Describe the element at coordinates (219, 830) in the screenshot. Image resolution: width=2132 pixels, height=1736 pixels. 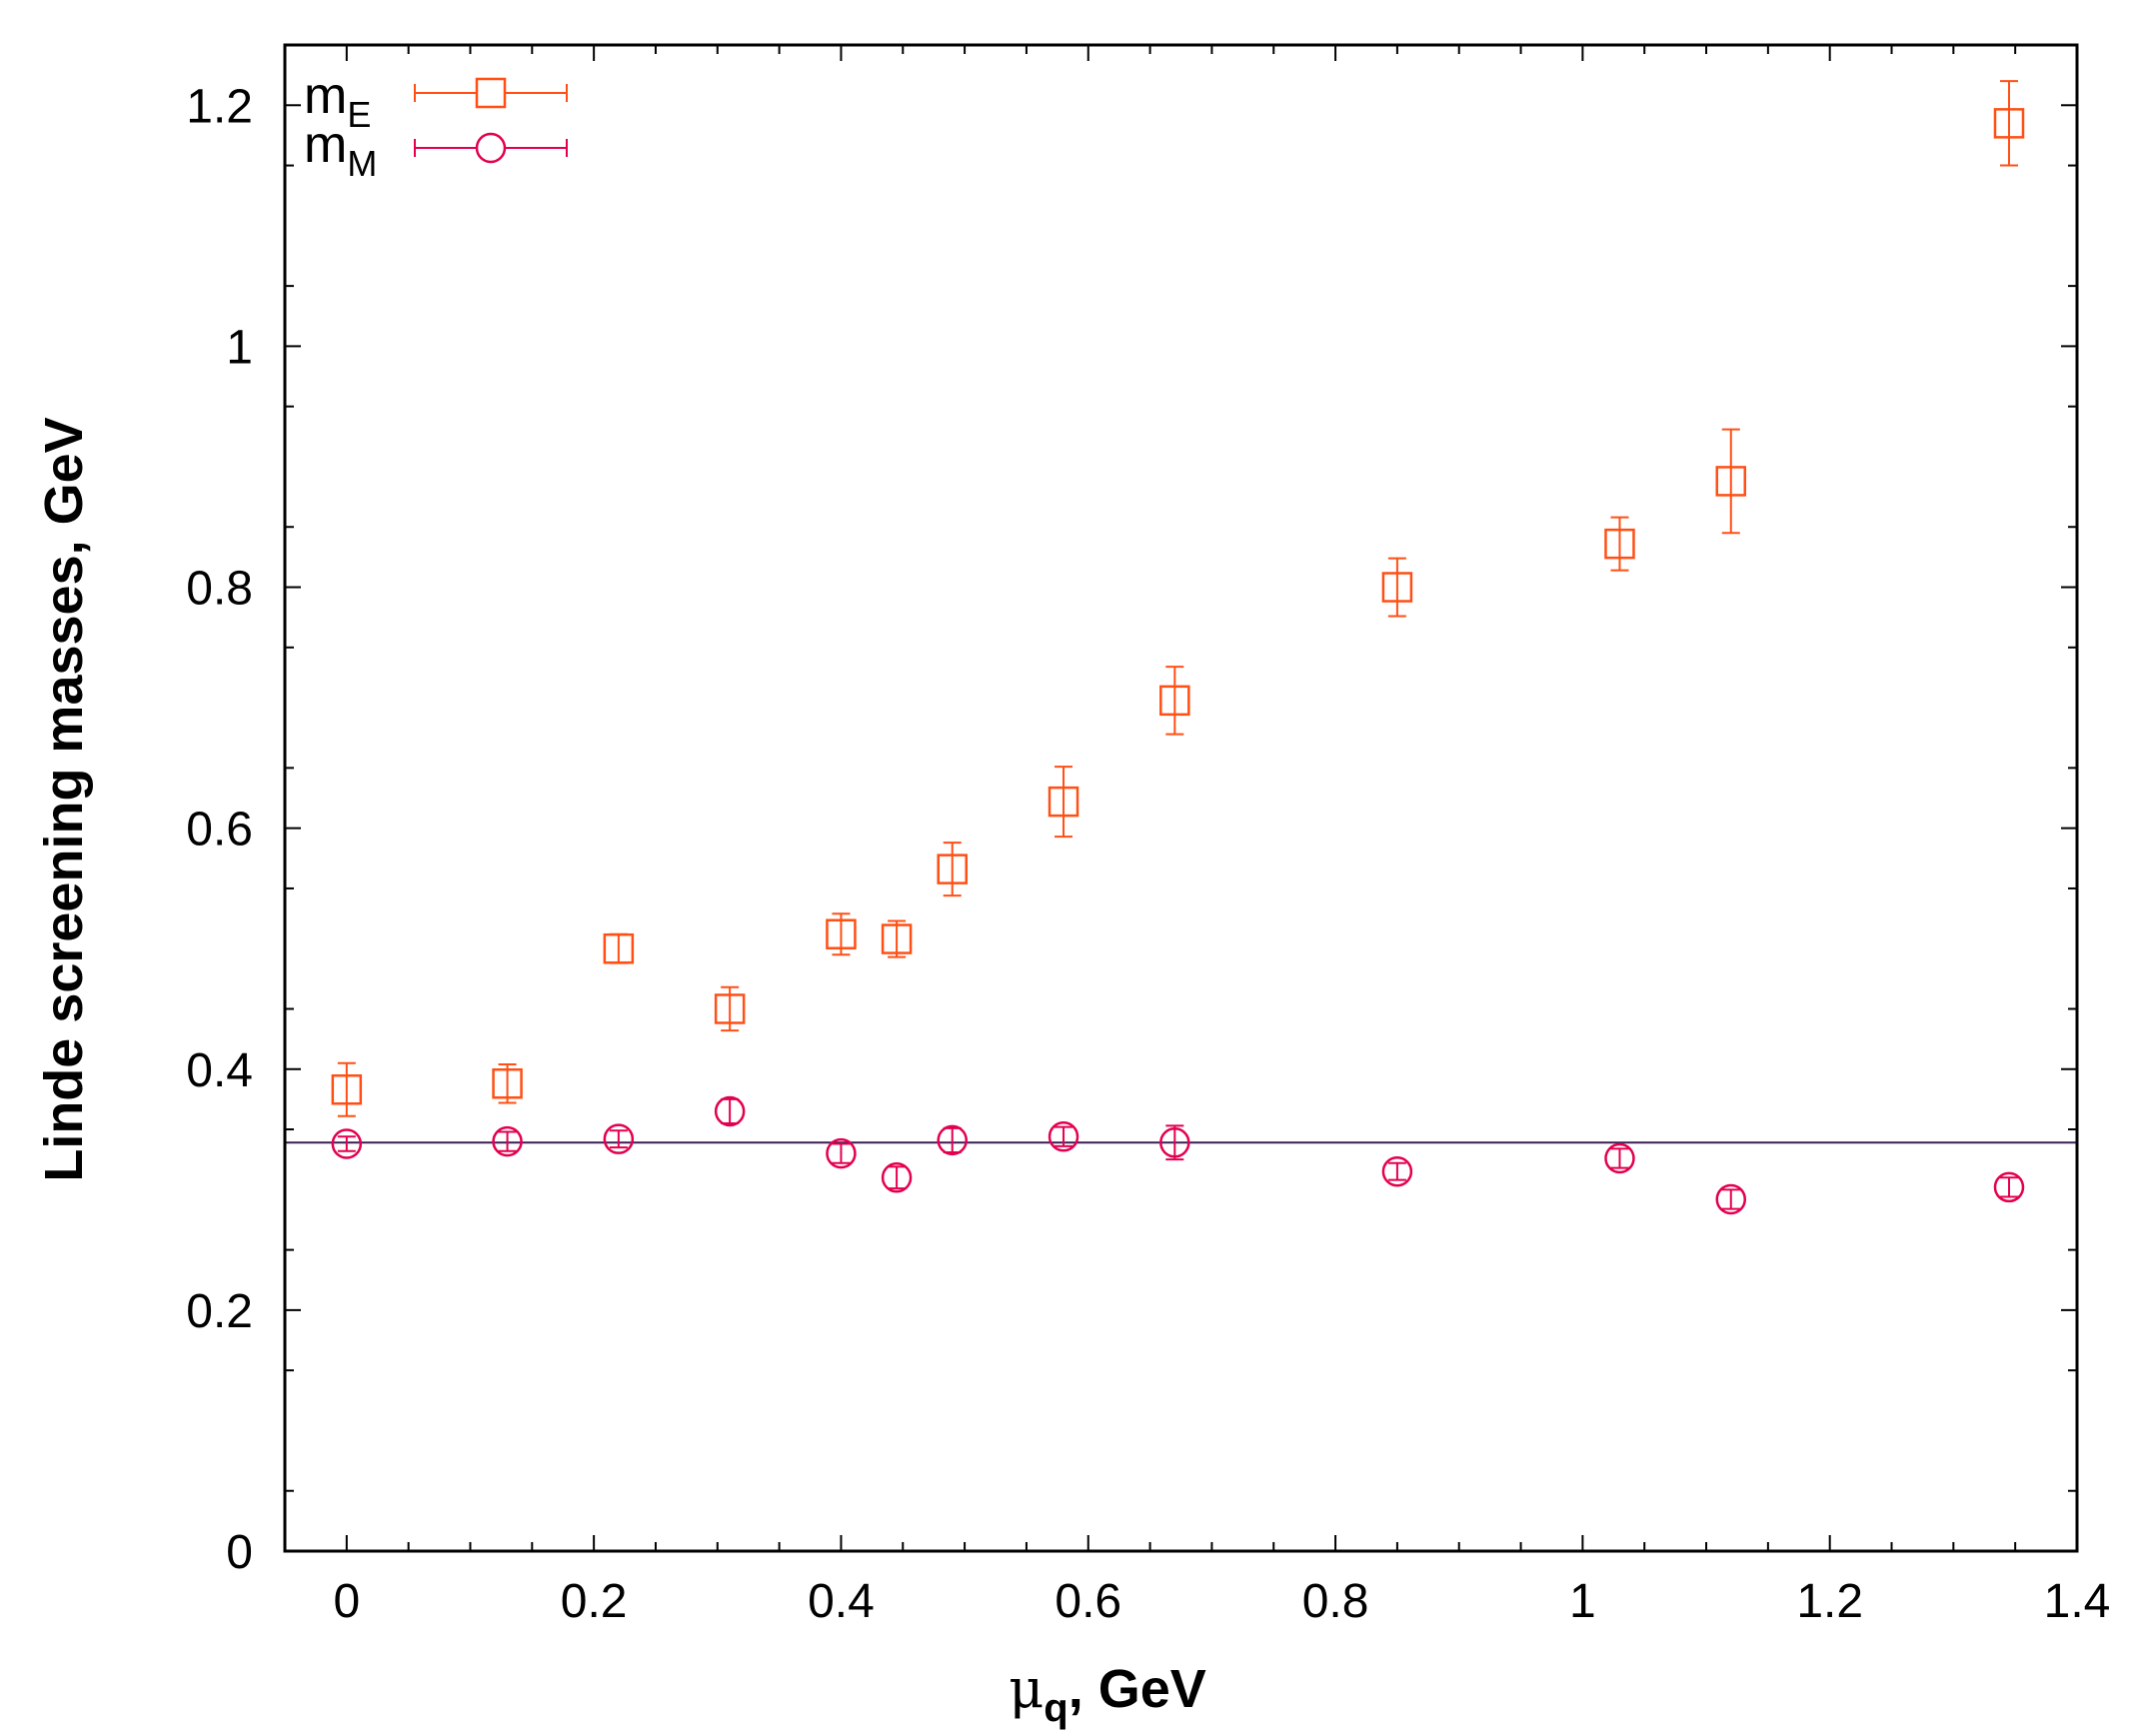
I see `y-tick-label: 0.6` at that location.